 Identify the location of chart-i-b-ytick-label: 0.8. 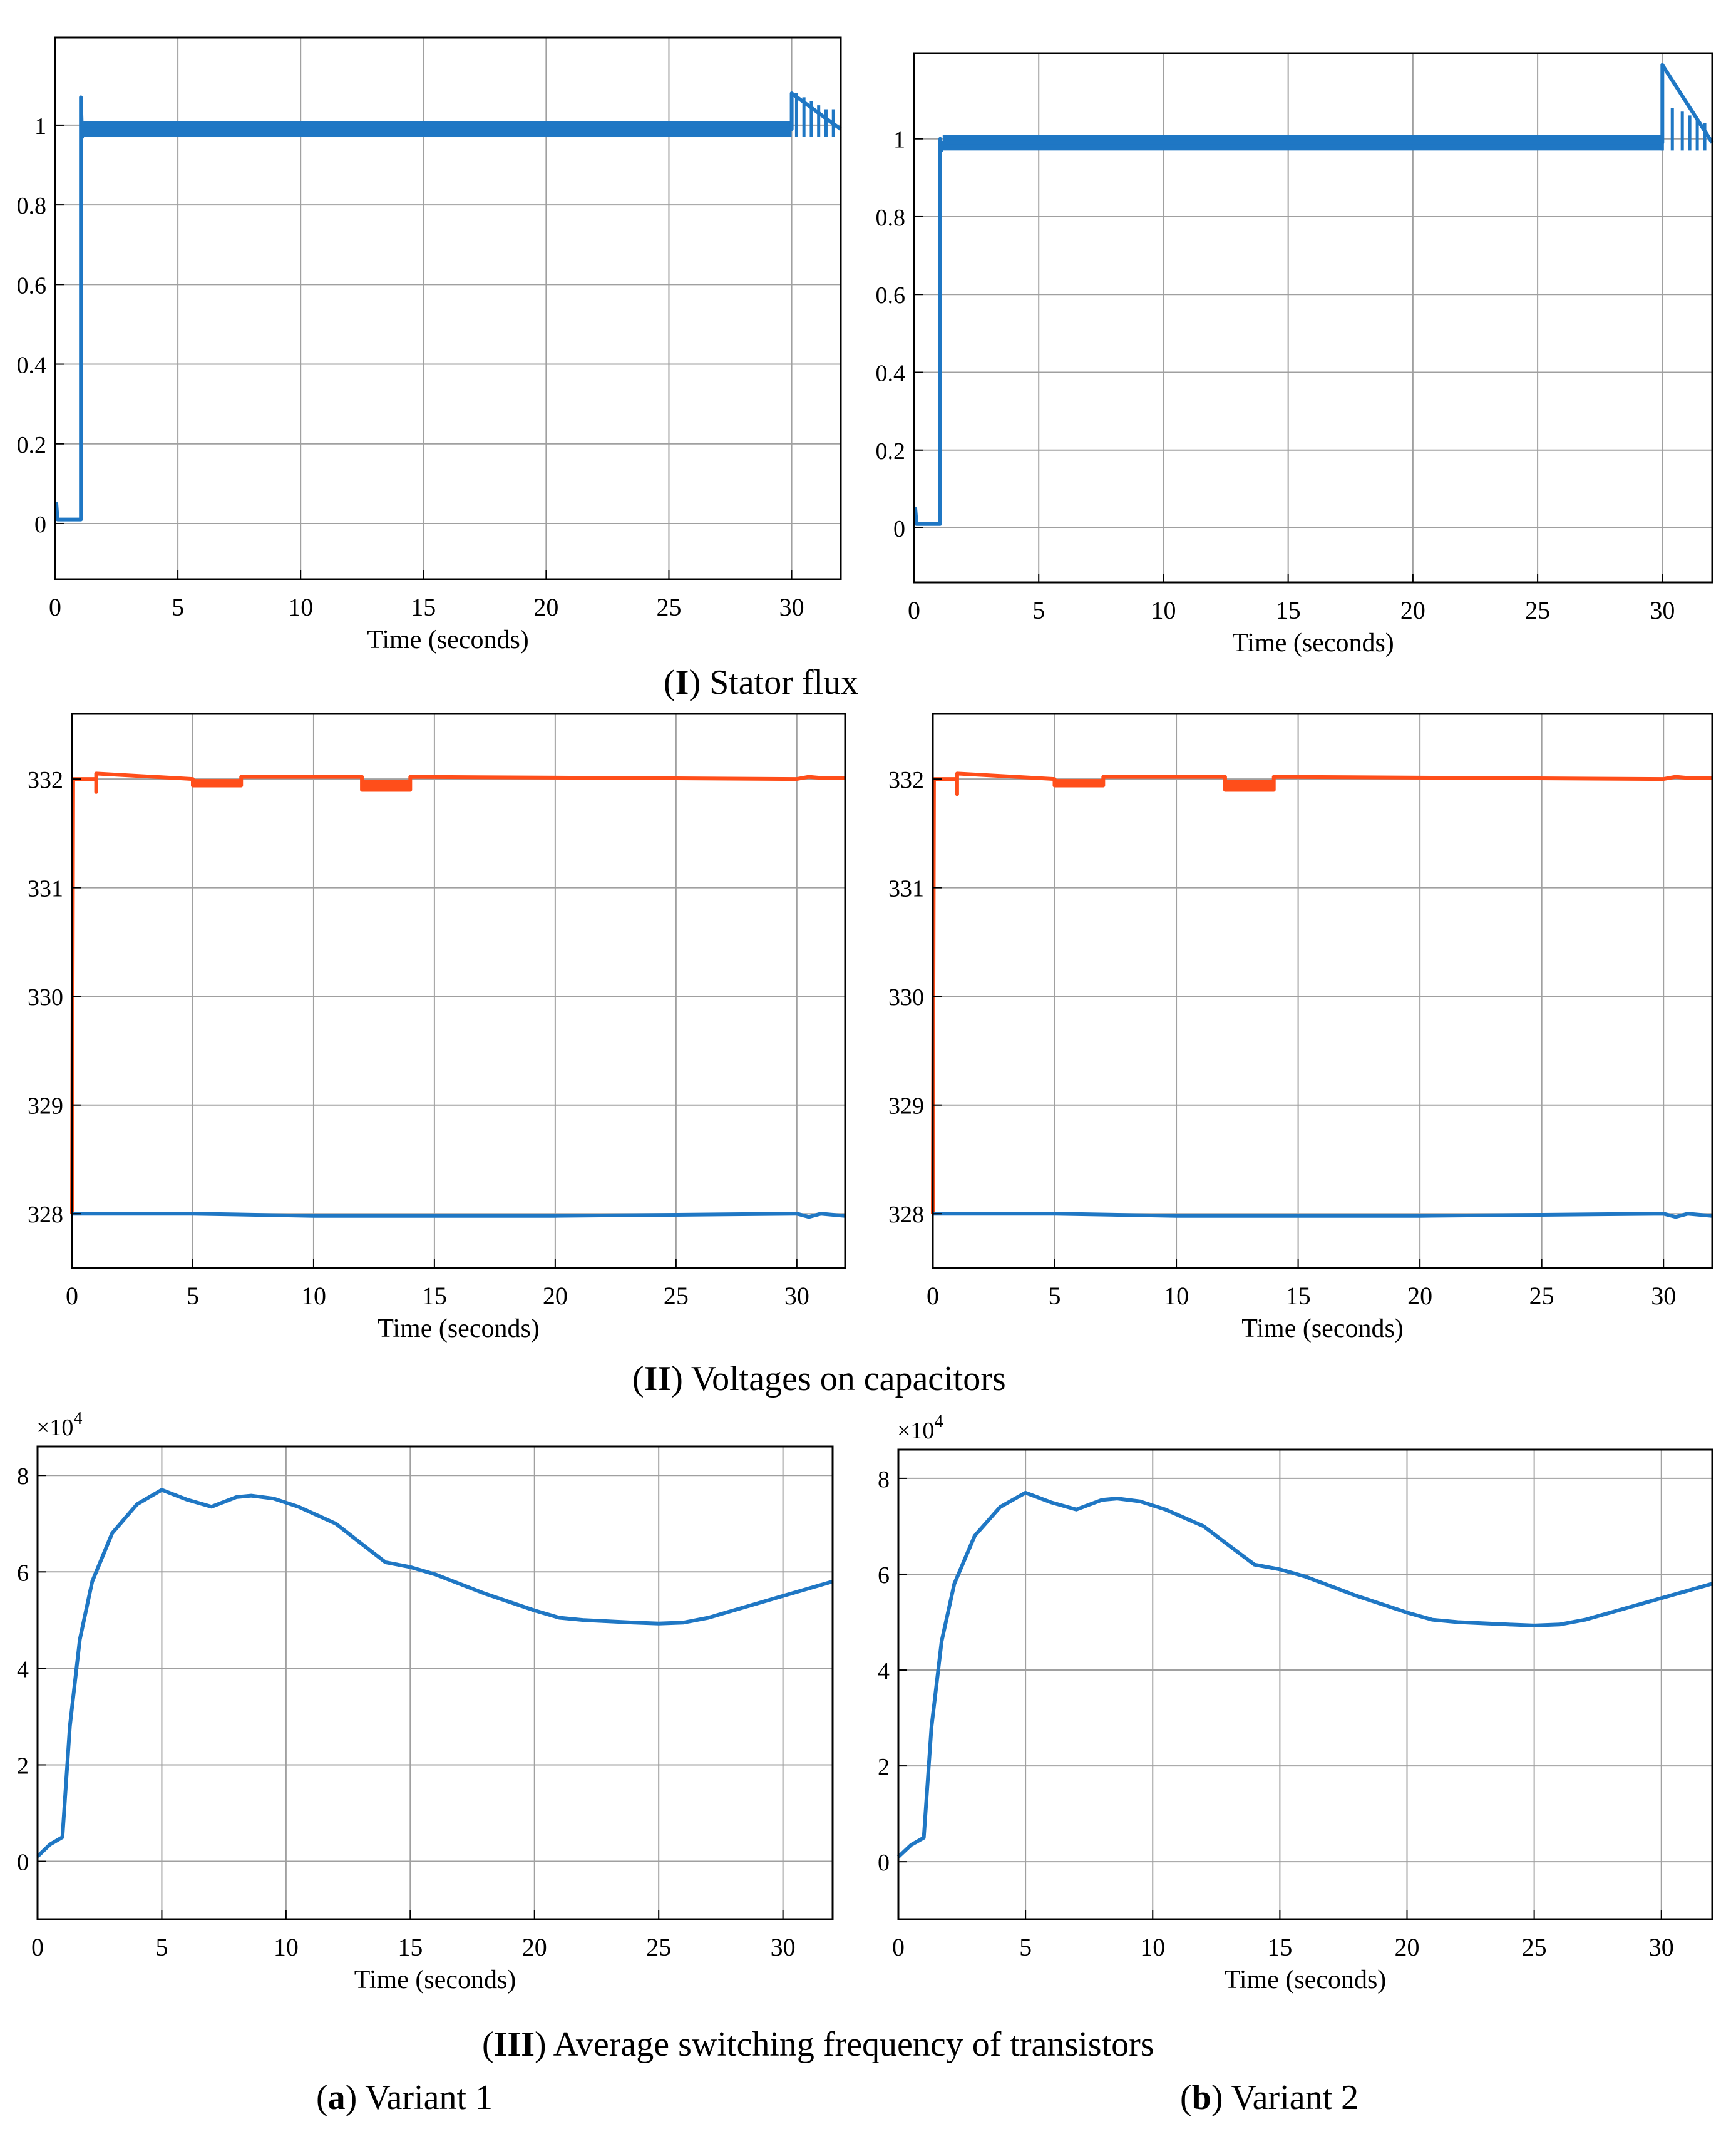
(891, 218).